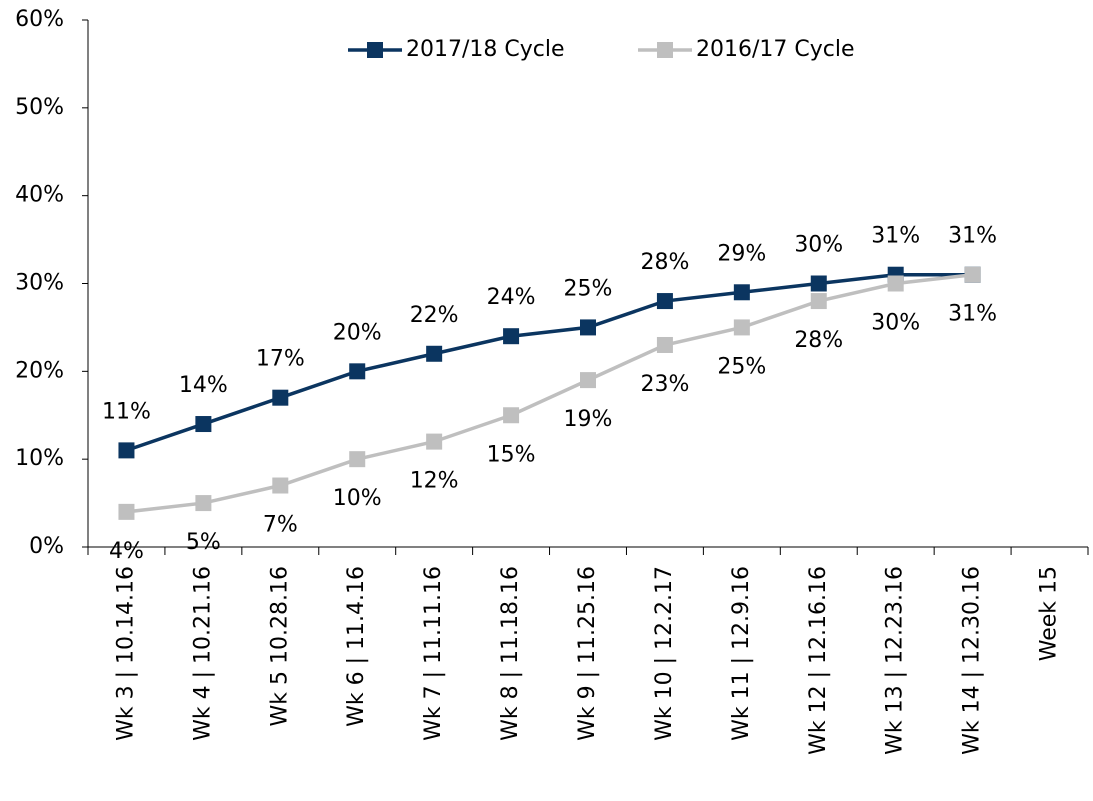  I want to click on data-label: 17%, so click(280, 359).